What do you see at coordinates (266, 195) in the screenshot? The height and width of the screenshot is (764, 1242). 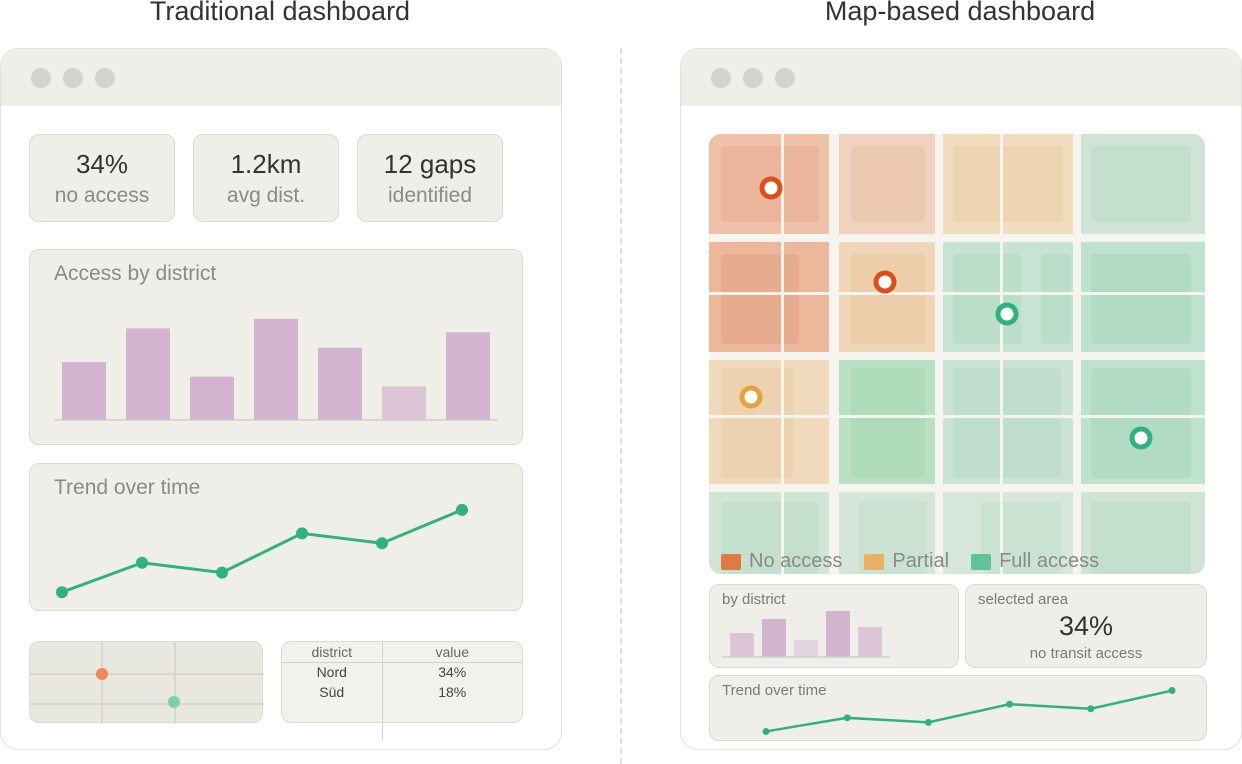 I see `kpi-label: avg dist.` at bounding box center [266, 195].